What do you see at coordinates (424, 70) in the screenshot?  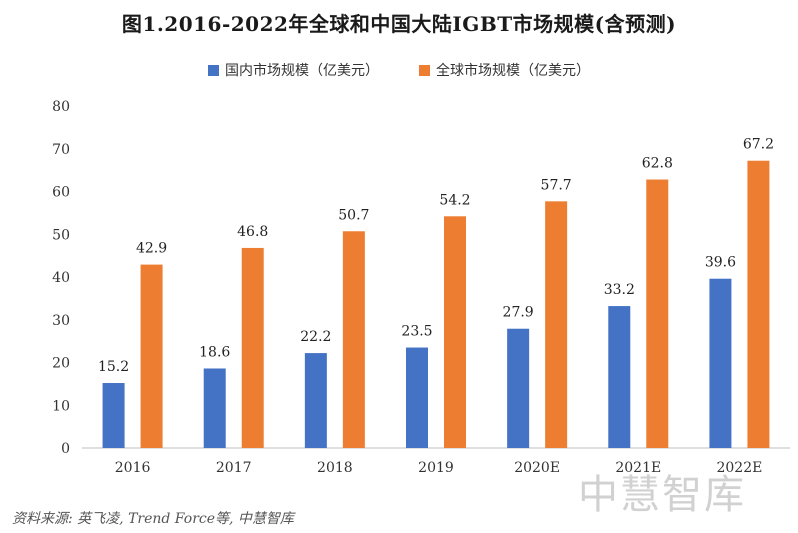 I see `legend-swatch-global` at bounding box center [424, 70].